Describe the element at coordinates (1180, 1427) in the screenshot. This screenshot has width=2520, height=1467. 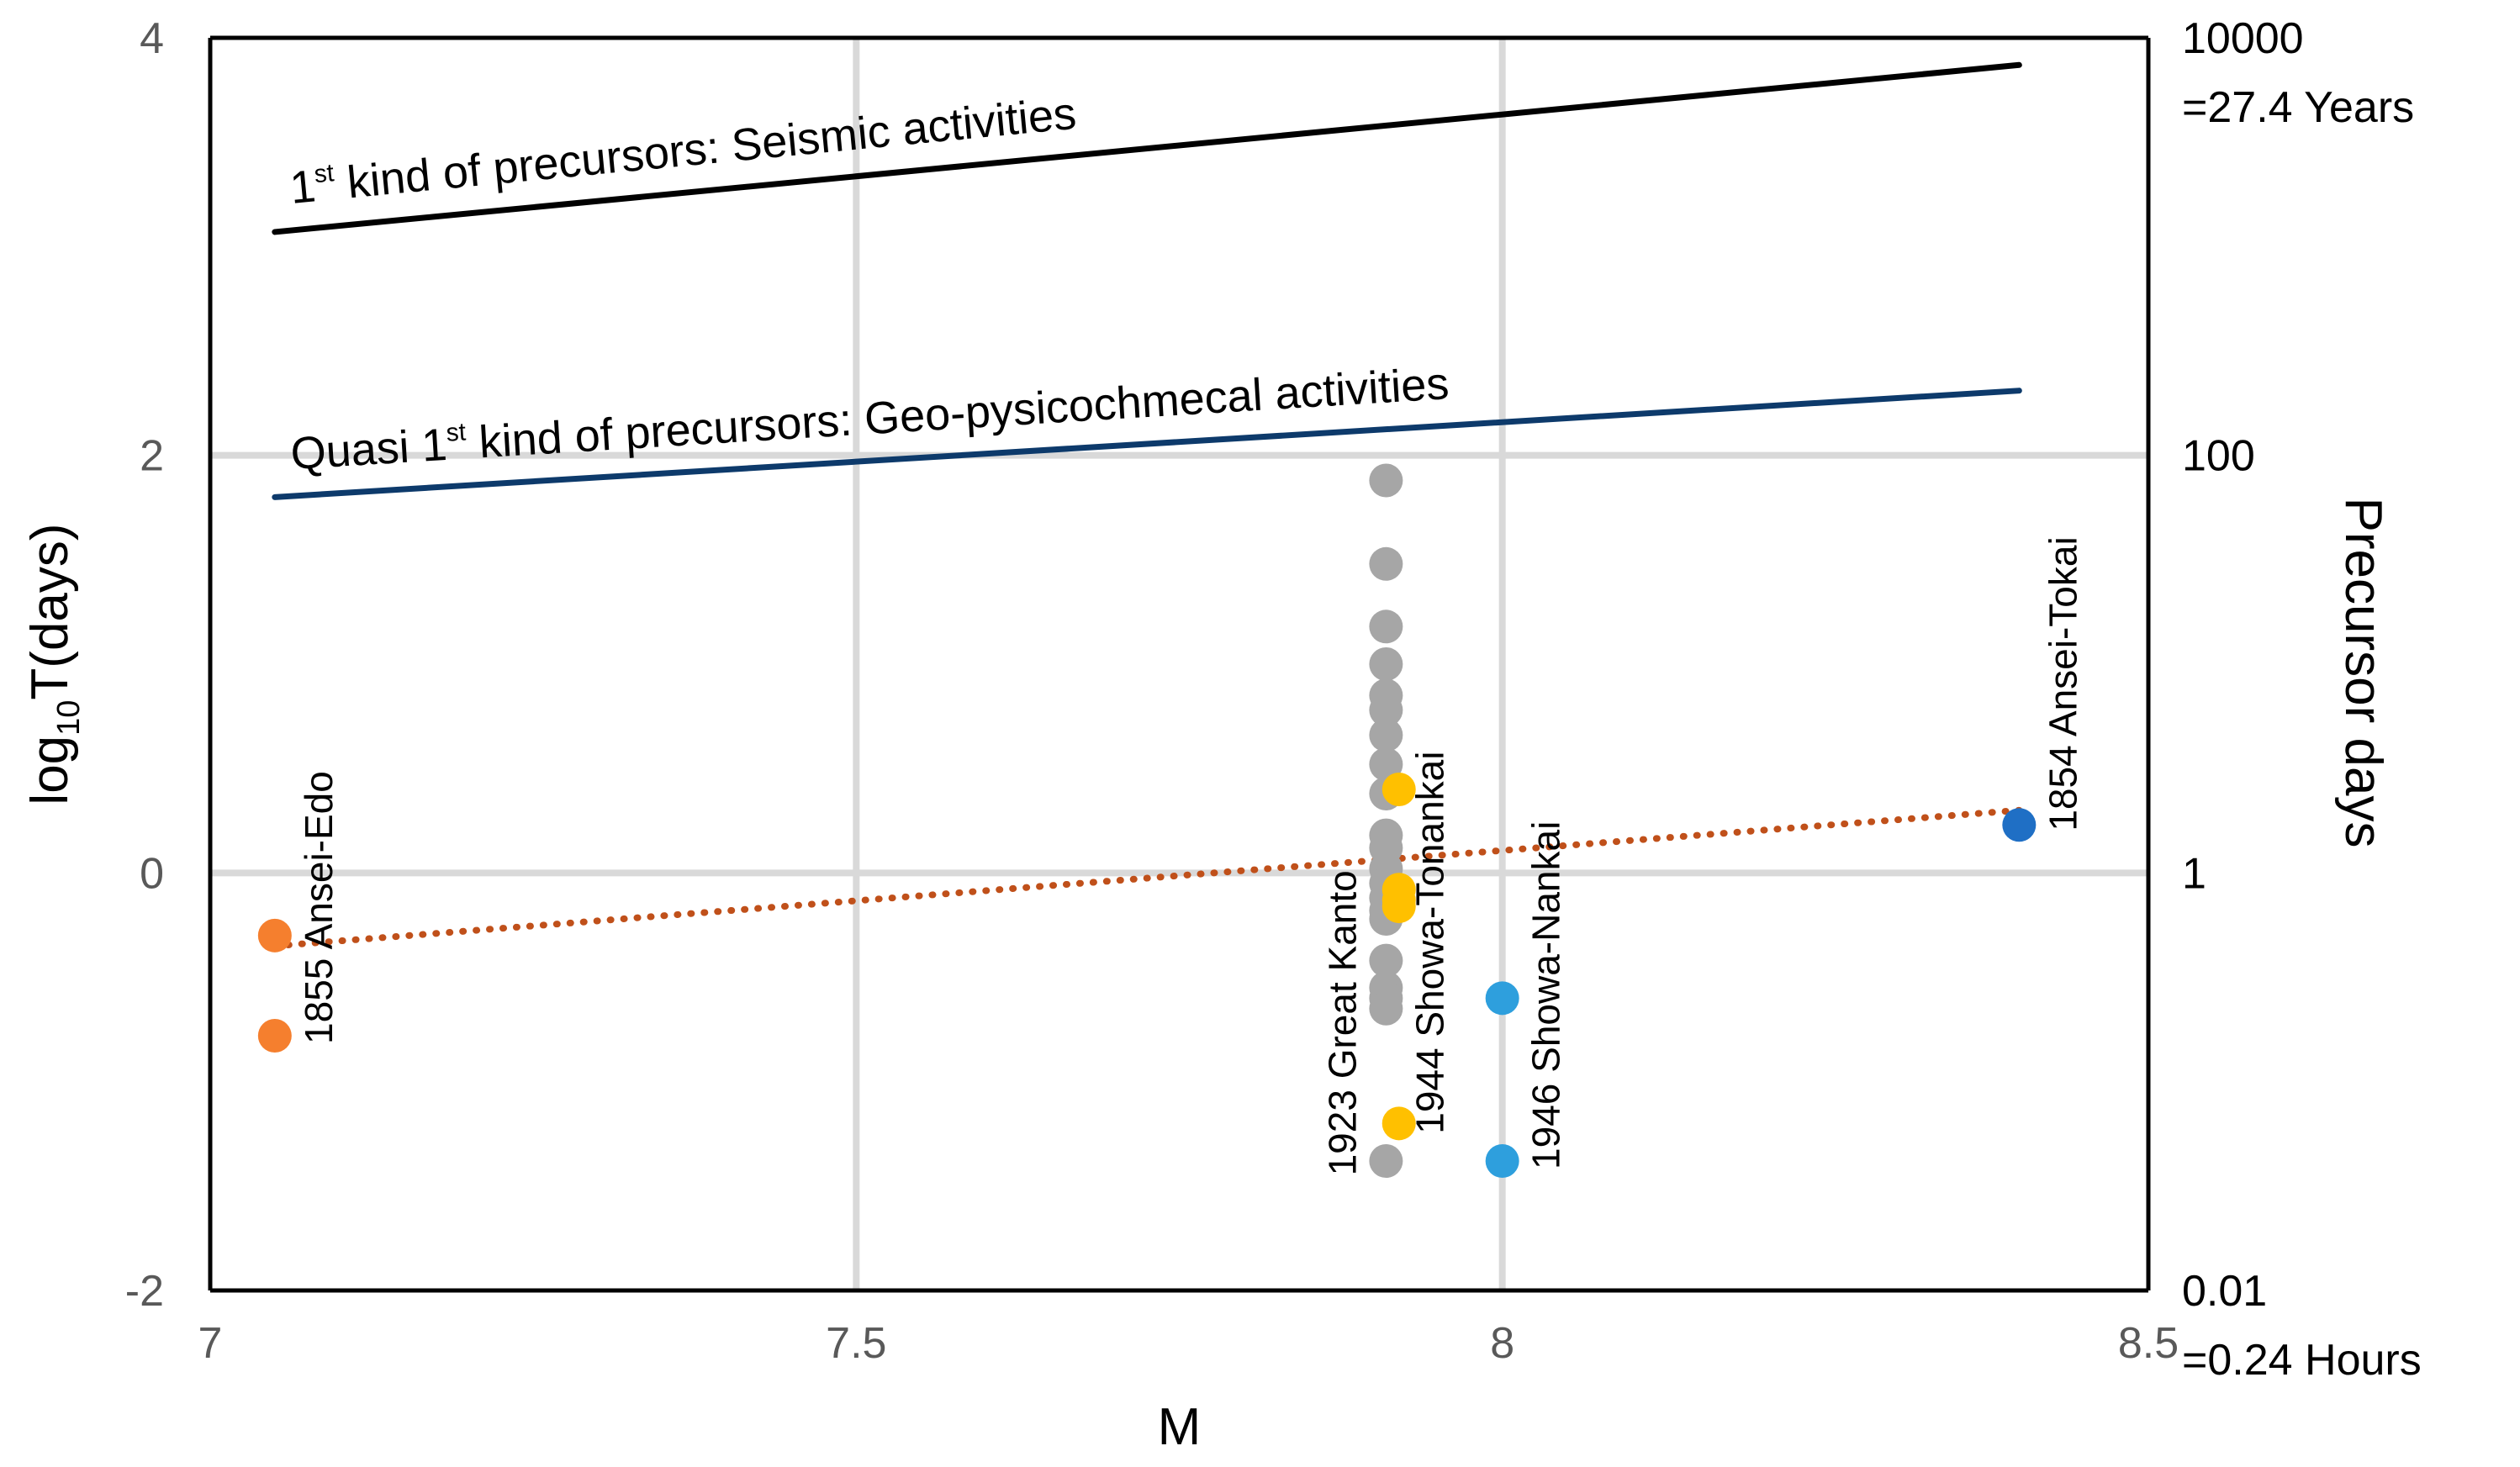
I see `x-axis-title: M` at that location.